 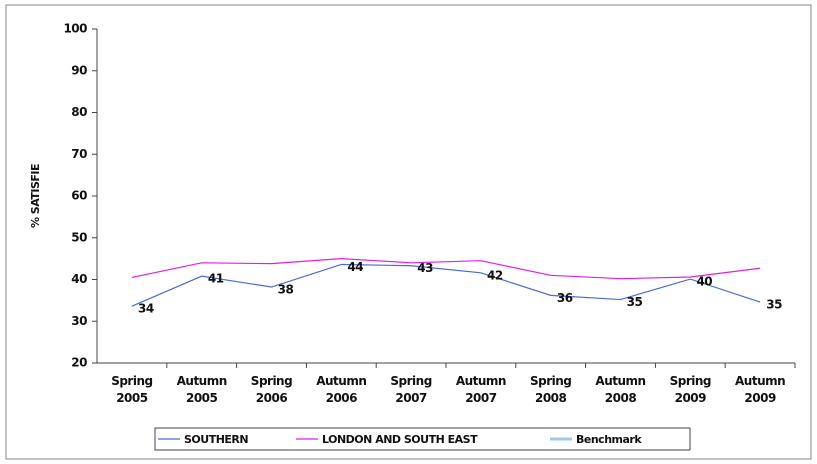 I want to click on x-tick-label: Autumn 2005, so click(x=202, y=389).